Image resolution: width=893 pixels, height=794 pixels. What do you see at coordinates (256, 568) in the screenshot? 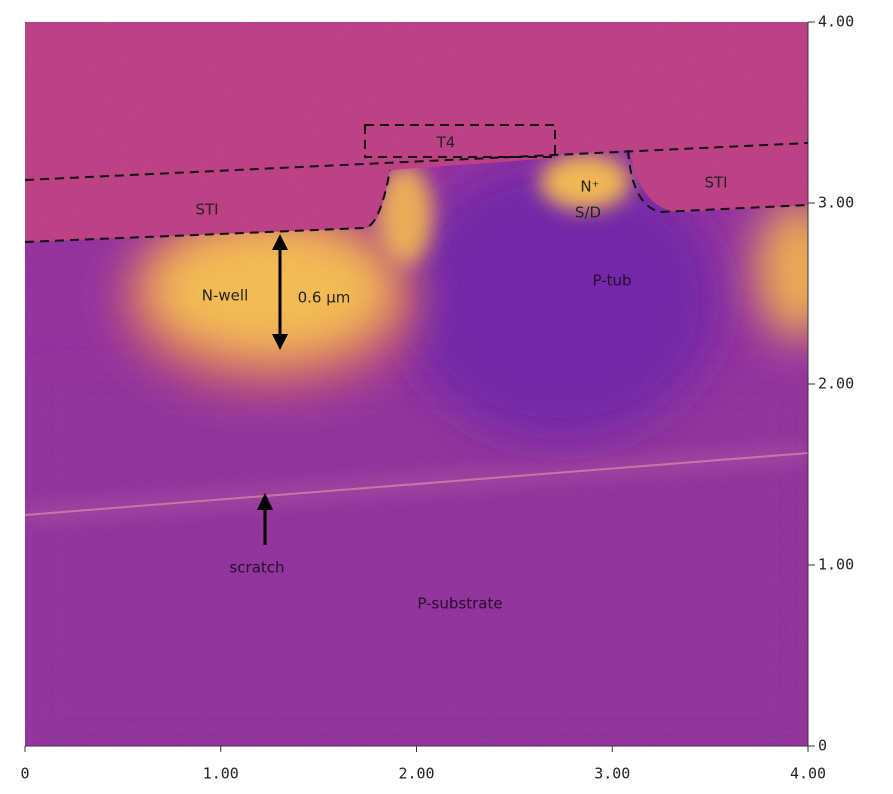
I see `annotation: scratch` at bounding box center [256, 568].